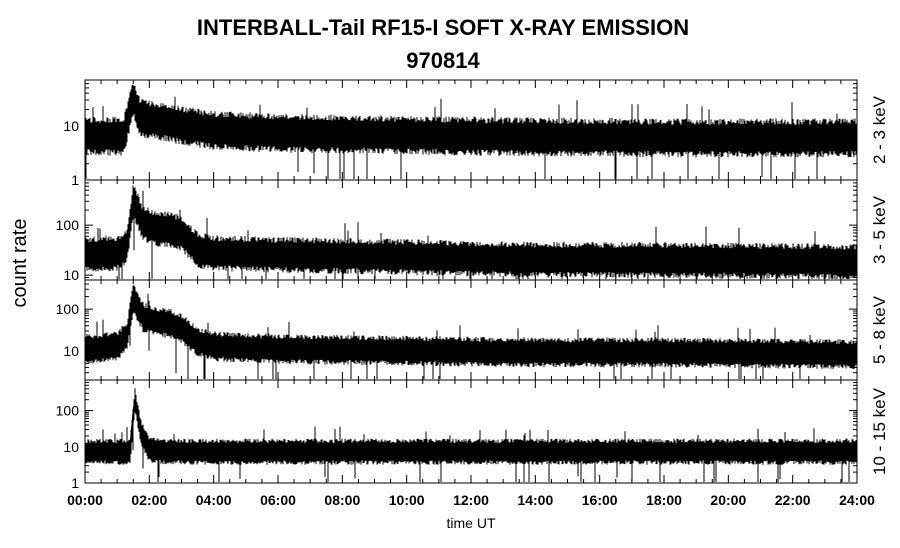  Describe the element at coordinates (879, 129) in the screenshot. I see `panel-1-band-label: 2 - 3 keV` at that location.